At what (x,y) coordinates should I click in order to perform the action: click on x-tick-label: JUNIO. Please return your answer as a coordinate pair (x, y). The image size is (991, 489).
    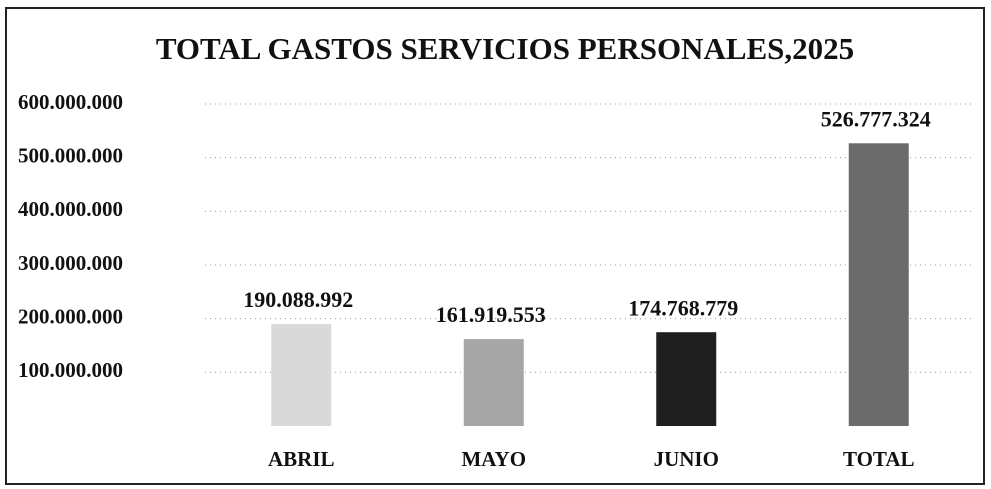
    Looking at the image, I should click on (686, 459).